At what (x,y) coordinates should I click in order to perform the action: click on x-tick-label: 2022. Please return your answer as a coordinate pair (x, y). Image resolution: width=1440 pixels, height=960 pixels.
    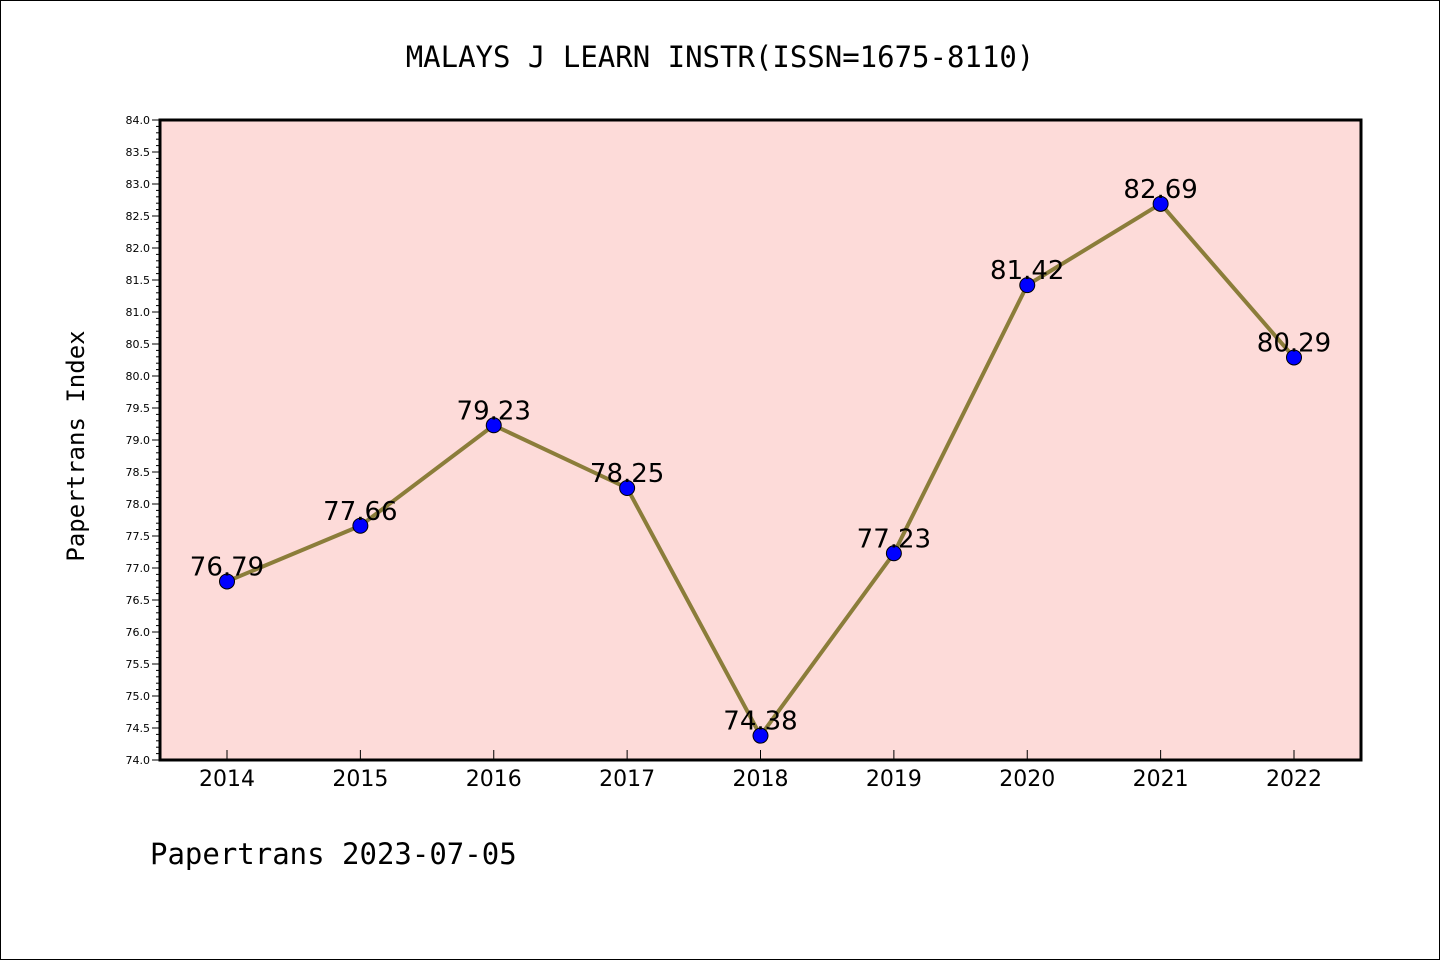
    Looking at the image, I should click on (1294, 779).